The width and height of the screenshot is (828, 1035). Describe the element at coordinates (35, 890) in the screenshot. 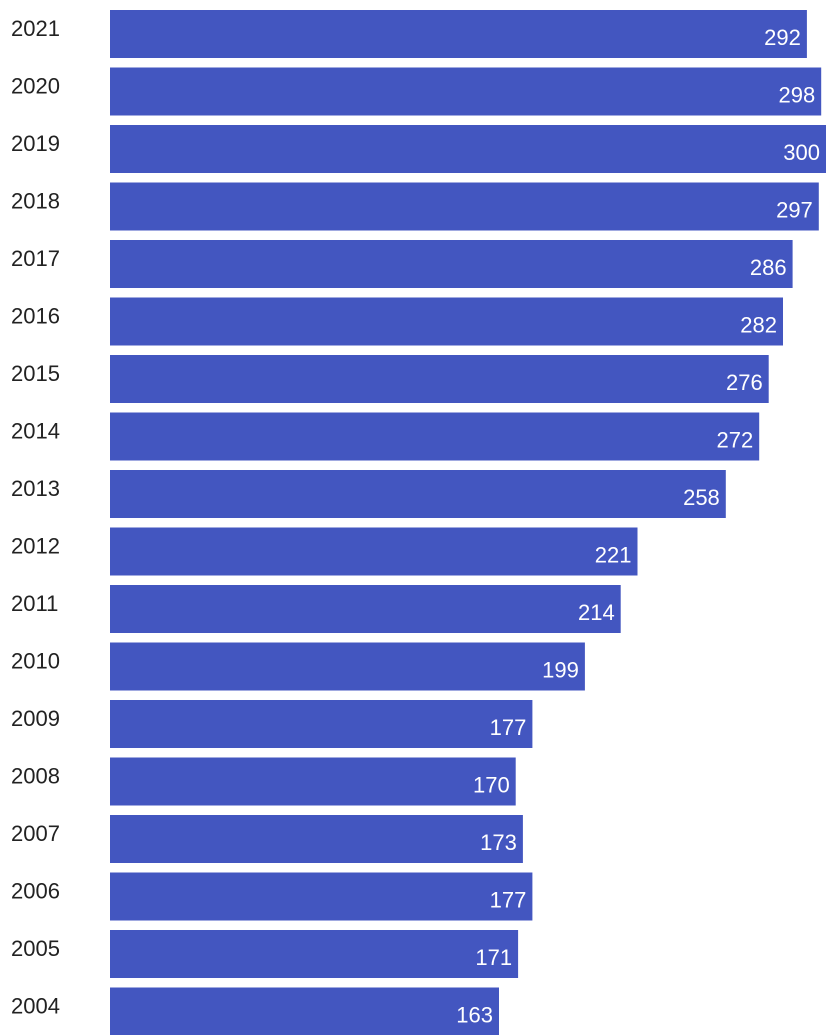

I see `category-label-2006: 2006` at that location.